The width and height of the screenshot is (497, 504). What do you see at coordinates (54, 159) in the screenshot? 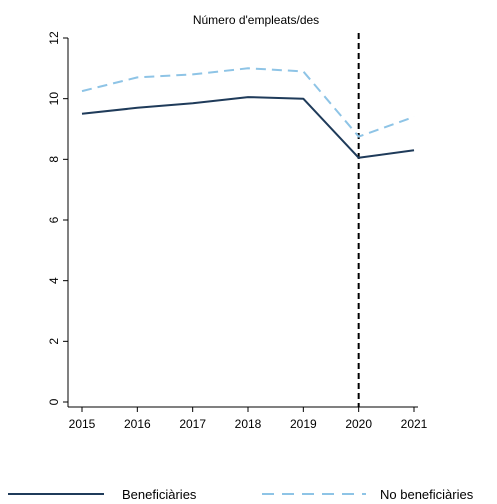
I see `y-tick-label: 8` at bounding box center [54, 159].